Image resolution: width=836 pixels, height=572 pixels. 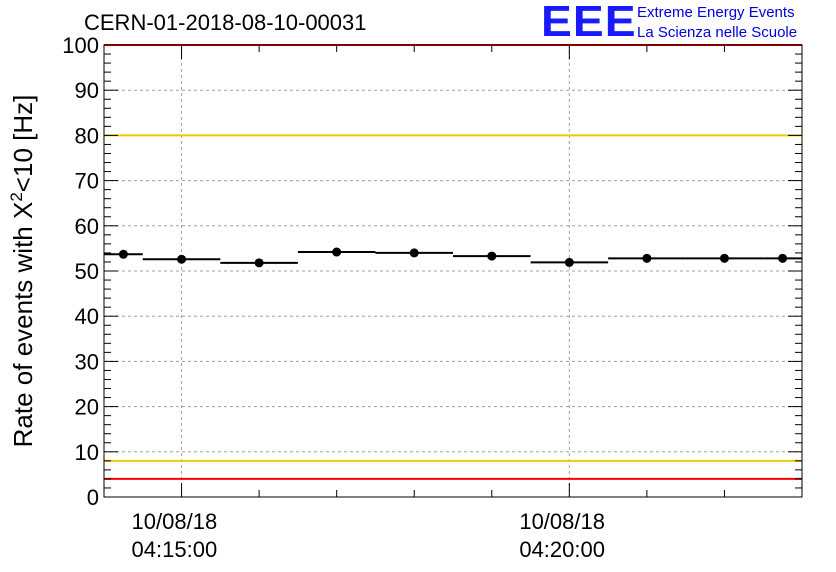 I want to click on y-tick-label: 0, so click(x=93, y=497).